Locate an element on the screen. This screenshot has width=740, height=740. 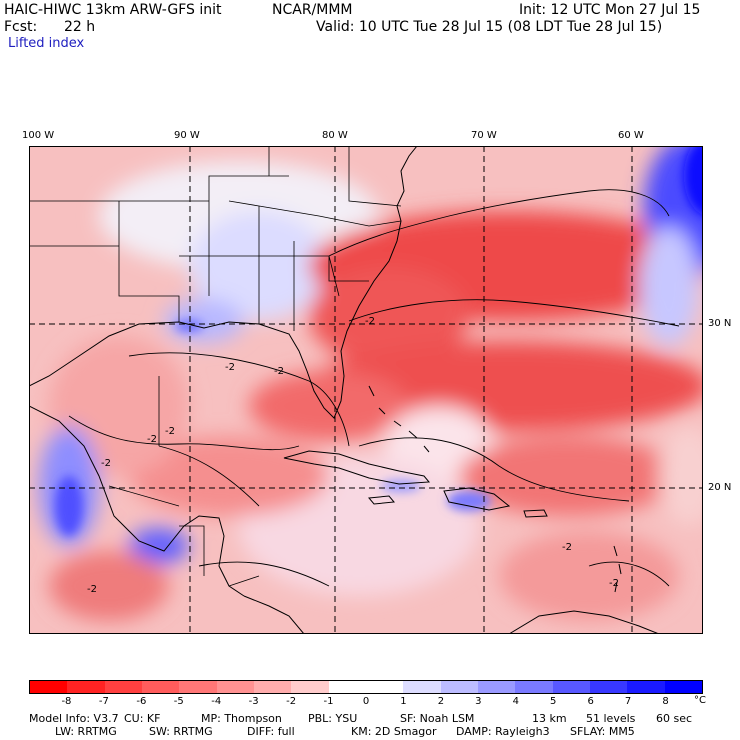
colorbar-tick-label: -5 is located at coordinates (178, 701).